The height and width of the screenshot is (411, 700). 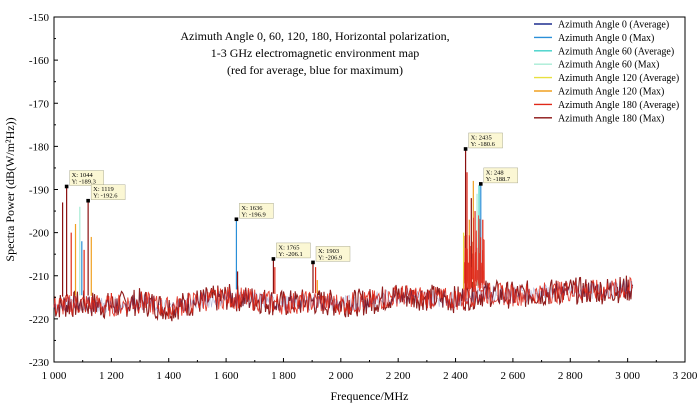 What do you see at coordinates (39, 363) in the screenshot?
I see `y-tick-label: -230` at bounding box center [39, 363].